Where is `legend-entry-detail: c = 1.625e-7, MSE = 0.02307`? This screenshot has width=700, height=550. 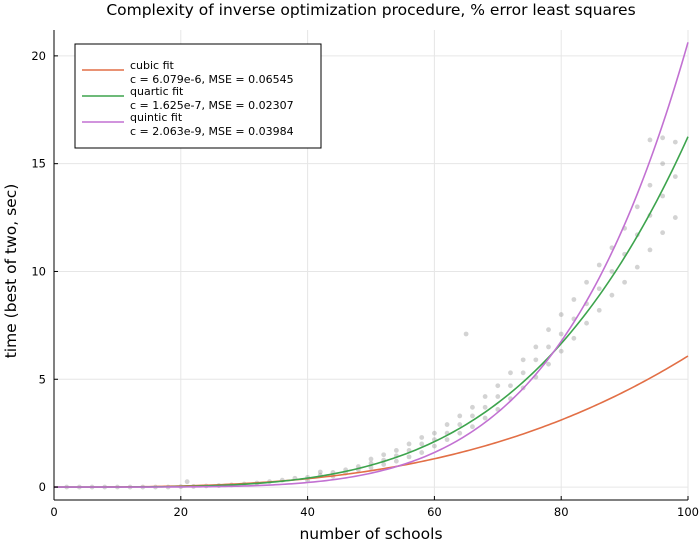
legend-entry-detail: c = 1.625e-7, MSE = 0.02307 is located at coordinates (212, 105).